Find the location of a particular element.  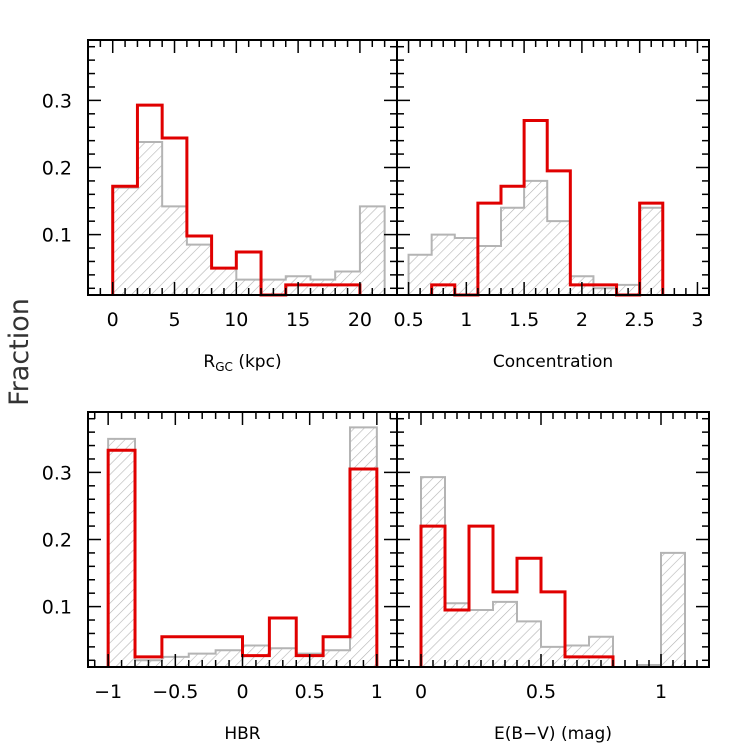

y-axis-label: Fraction is located at coordinates (19, 352).